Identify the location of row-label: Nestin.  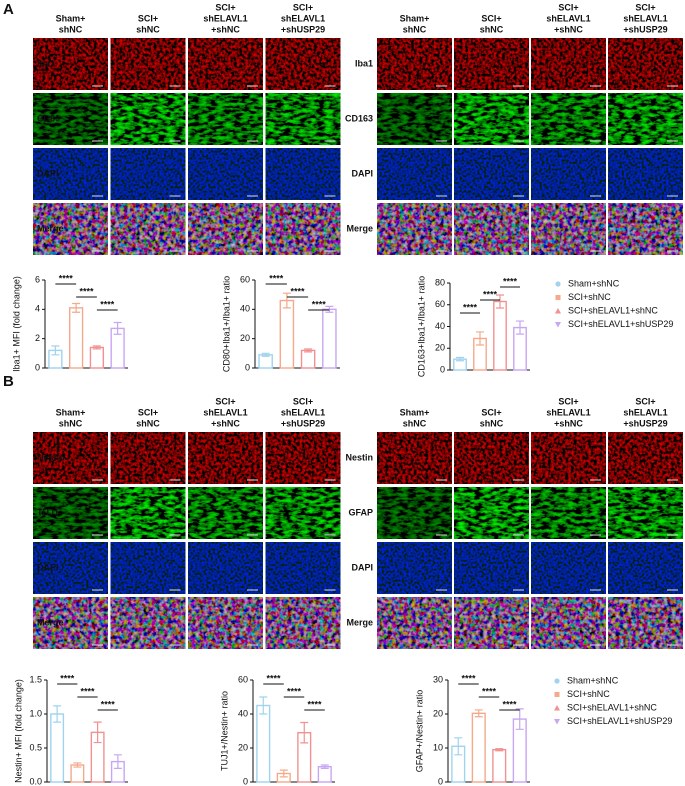
(359, 457).